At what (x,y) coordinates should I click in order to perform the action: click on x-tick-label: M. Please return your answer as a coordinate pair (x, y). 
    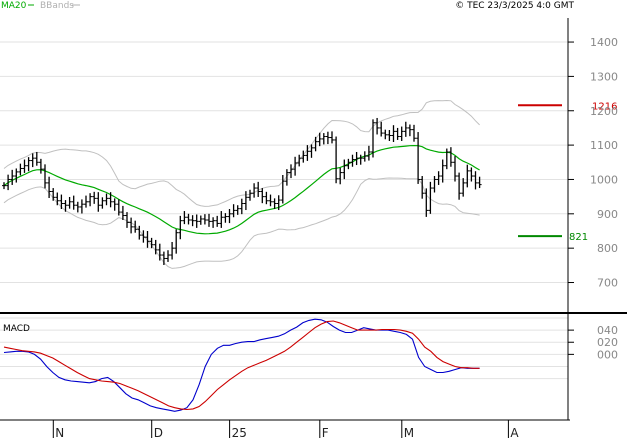
    Looking at the image, I should click on (409, 433).